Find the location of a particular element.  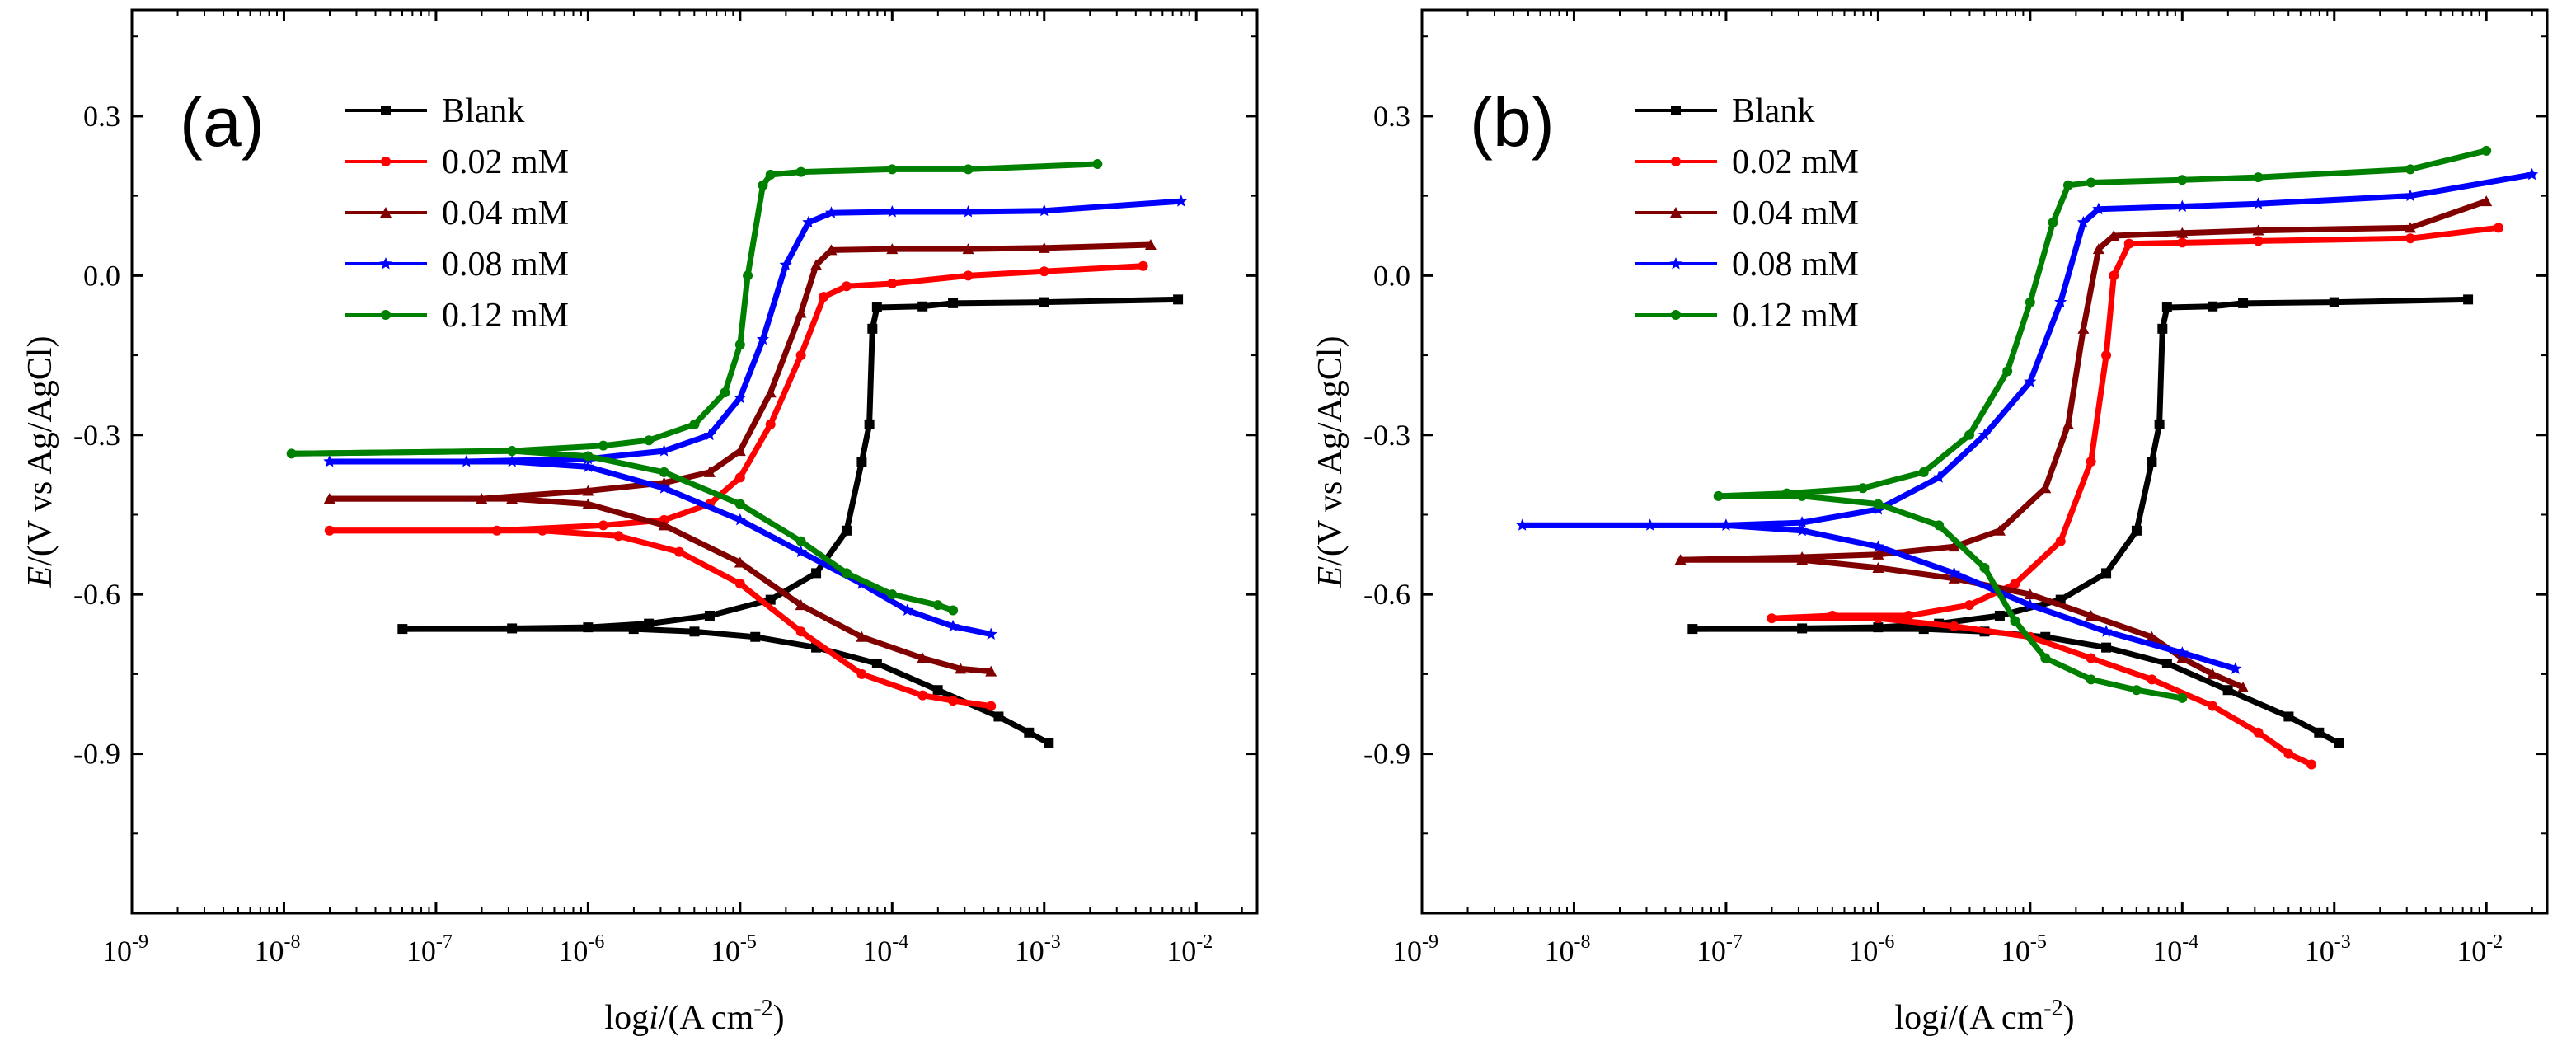

y-axis-title: E/(V vs Ag/AgCl) is located at coordinates (1330, 462).